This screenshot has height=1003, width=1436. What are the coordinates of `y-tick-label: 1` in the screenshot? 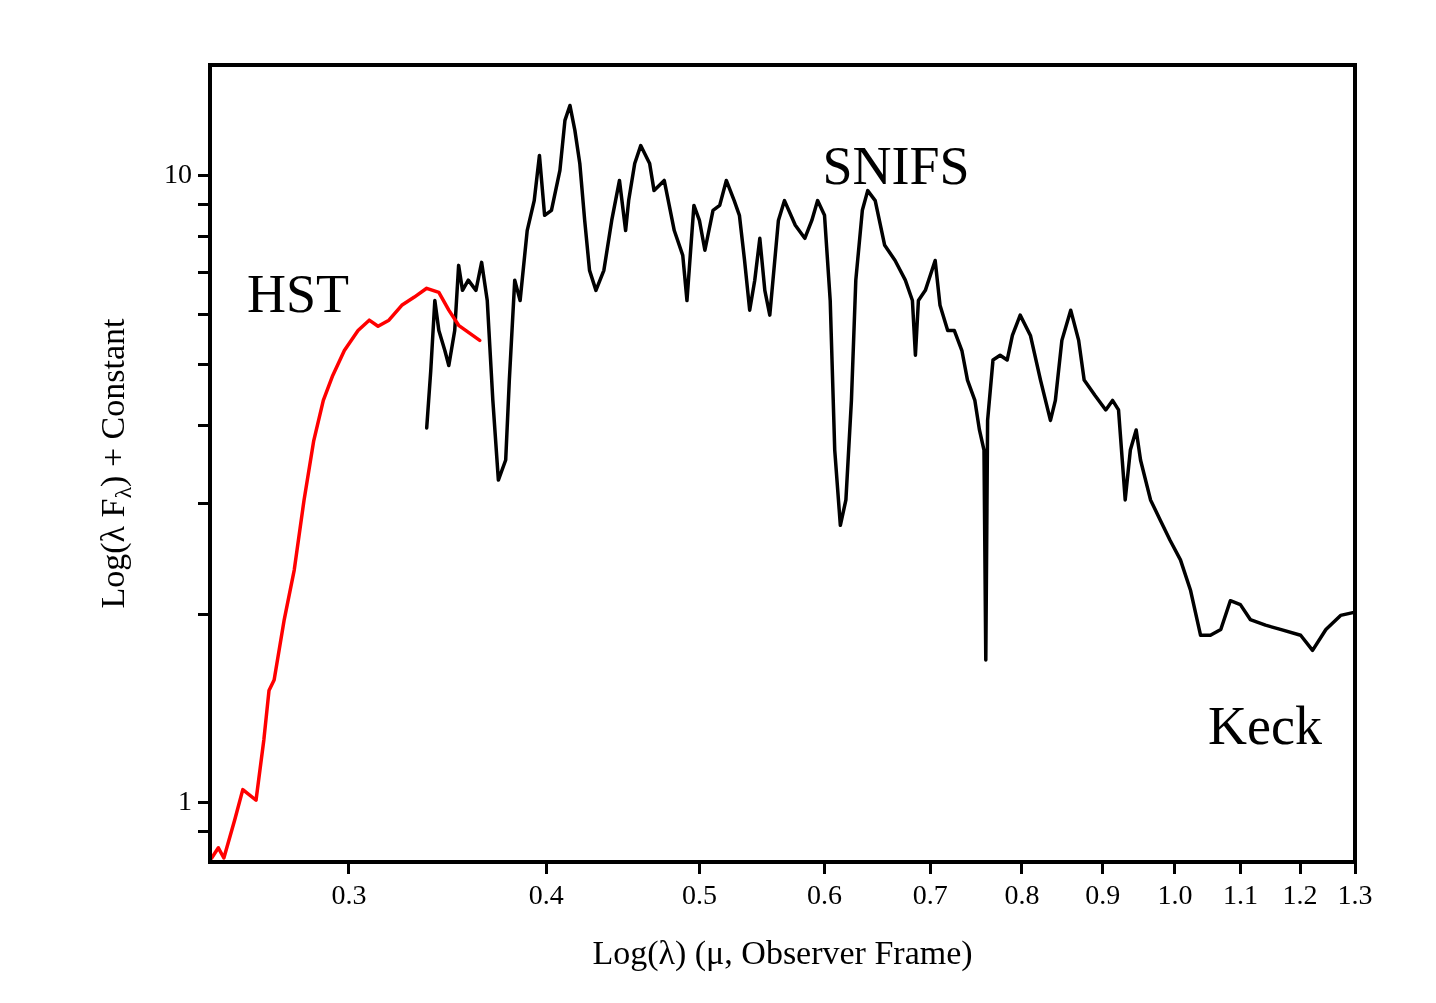 It's located at (185, 801).